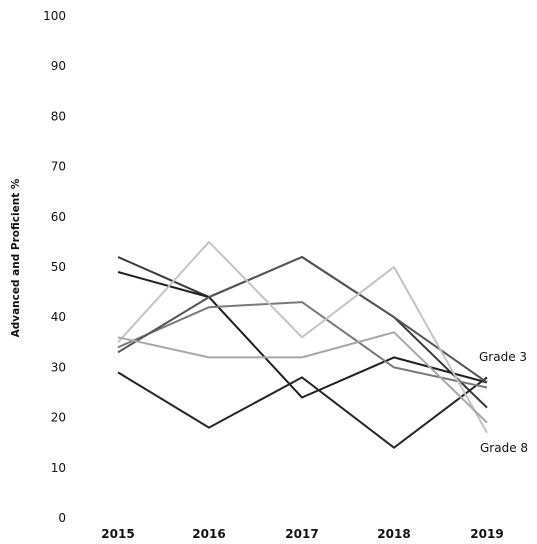 This screenshot has width=537, height=544. Describe the element at coordinates (58, 317) in the screenshot. I see `y-tick-label: 40` at that location.